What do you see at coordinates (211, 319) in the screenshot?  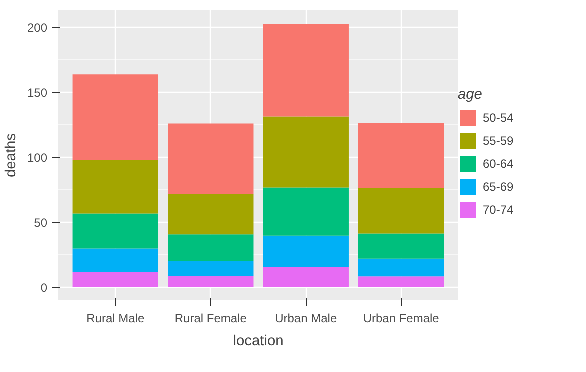 I see `x-tick-label: Rural Female` at bounding box center [211, 319].